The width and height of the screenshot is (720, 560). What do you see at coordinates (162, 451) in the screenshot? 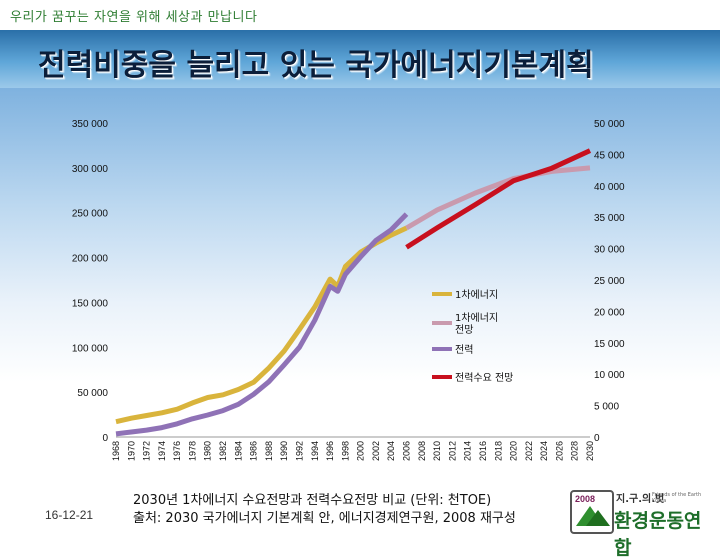
I see `x-tick-label: 1974` at bounding box center [162, 451].